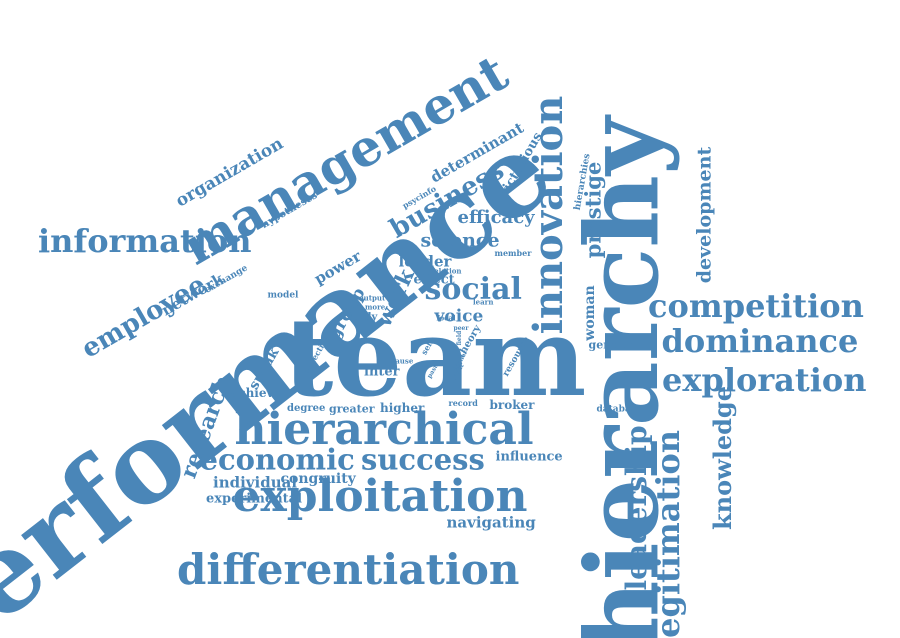 The image size is (900, 638). Describe the element at coordinates (283, 296) in the screenshot. I see `word-model: model` at that location.